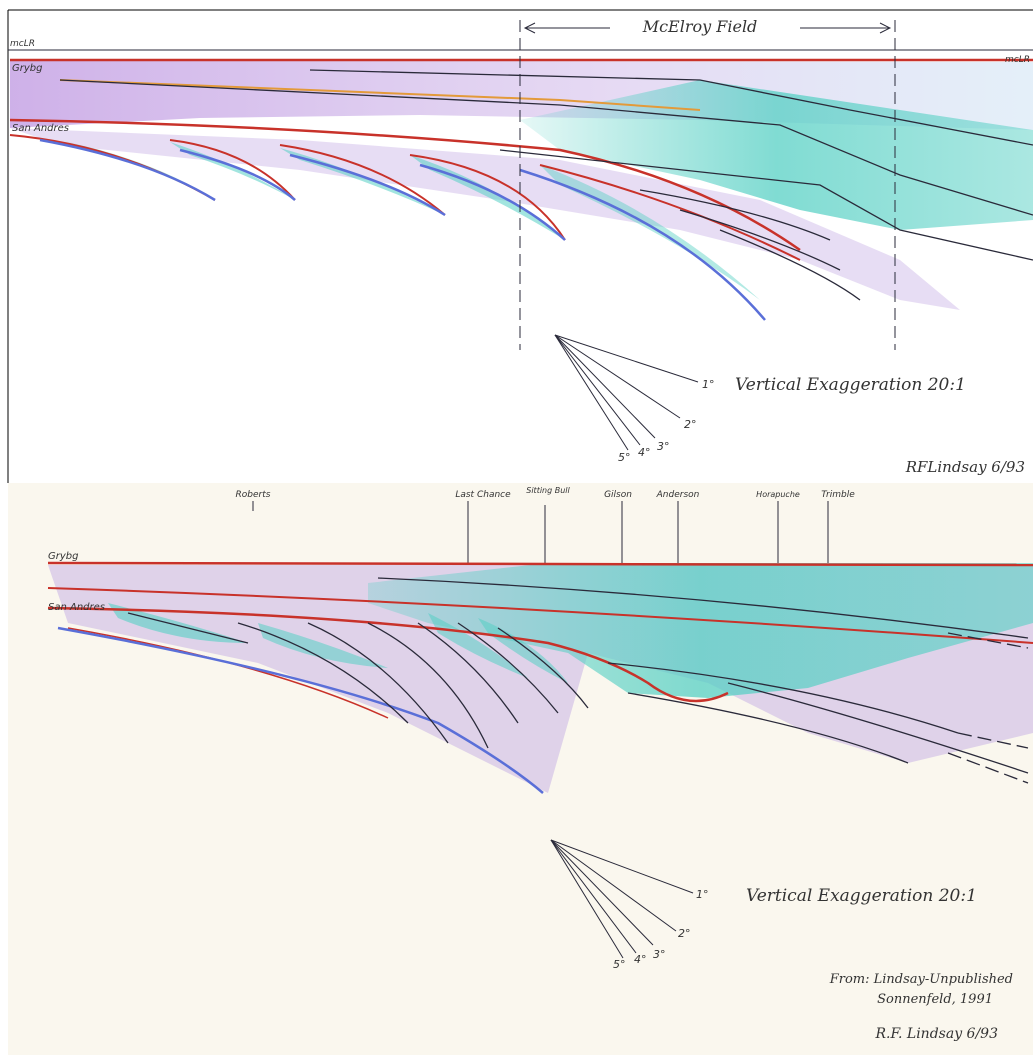 This screenshot has height=1055, width=1033. What do you see at coordinates (885, 28) in the screenshot?
I see `arrowhead-right` at bounding box center [885, 28].